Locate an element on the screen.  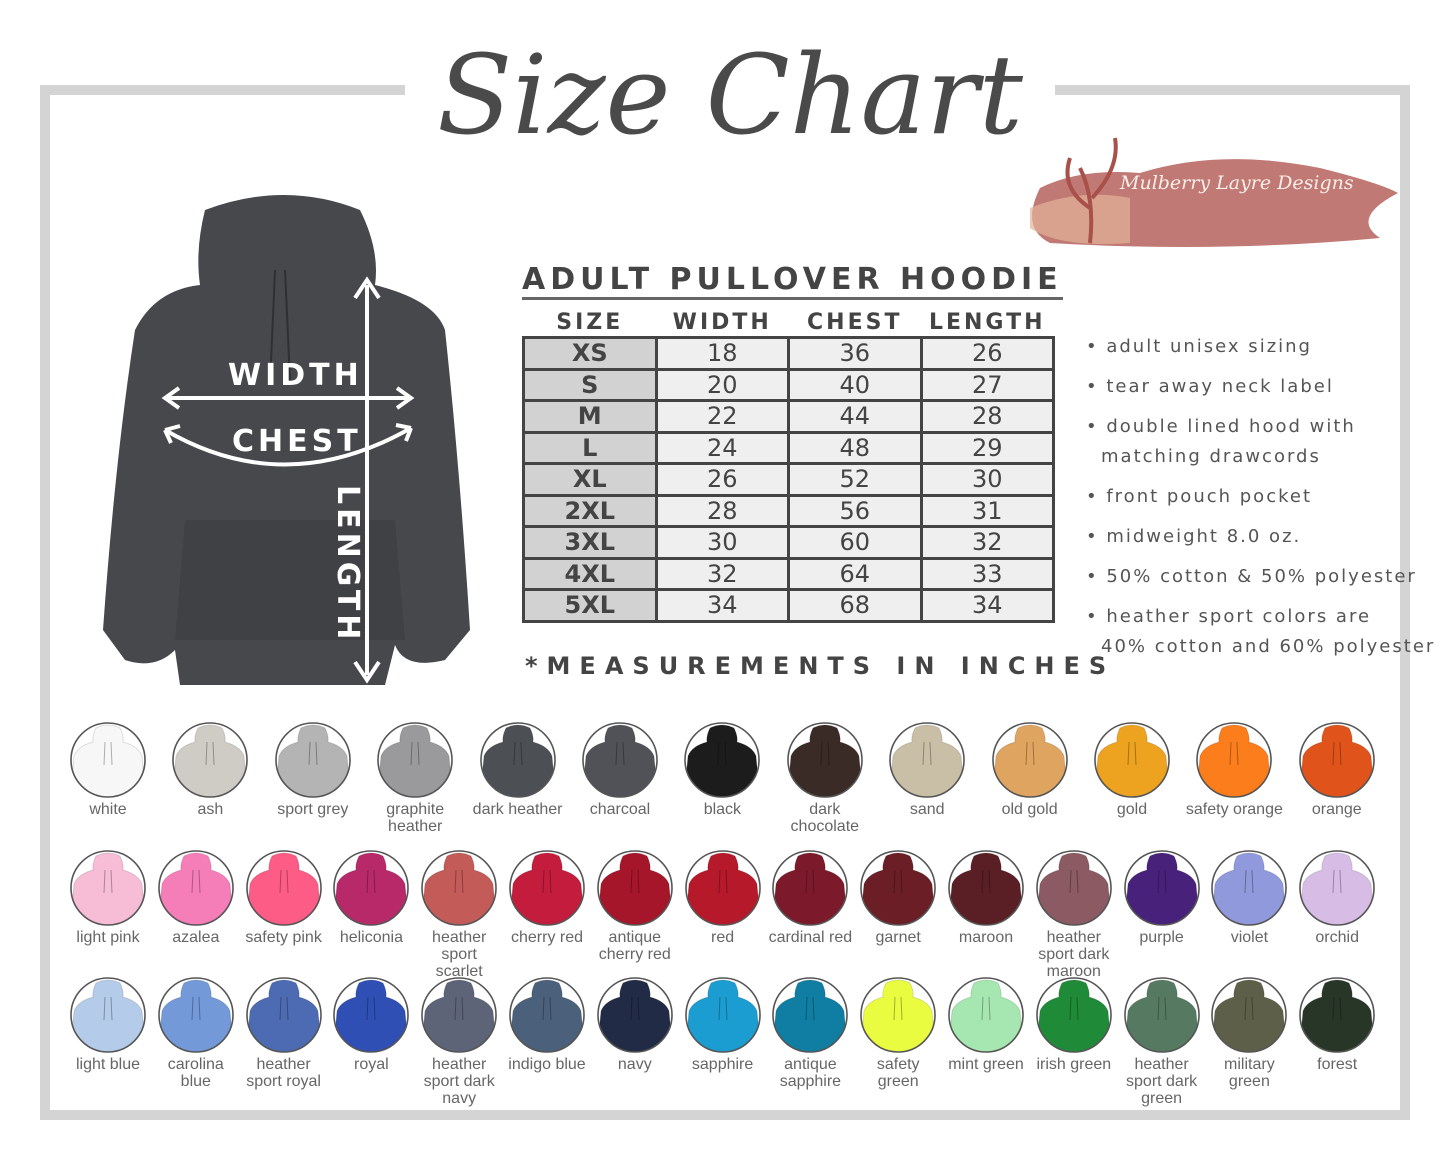
color-swatch: heather sport dark green is located at coordinates (1162, 1041).